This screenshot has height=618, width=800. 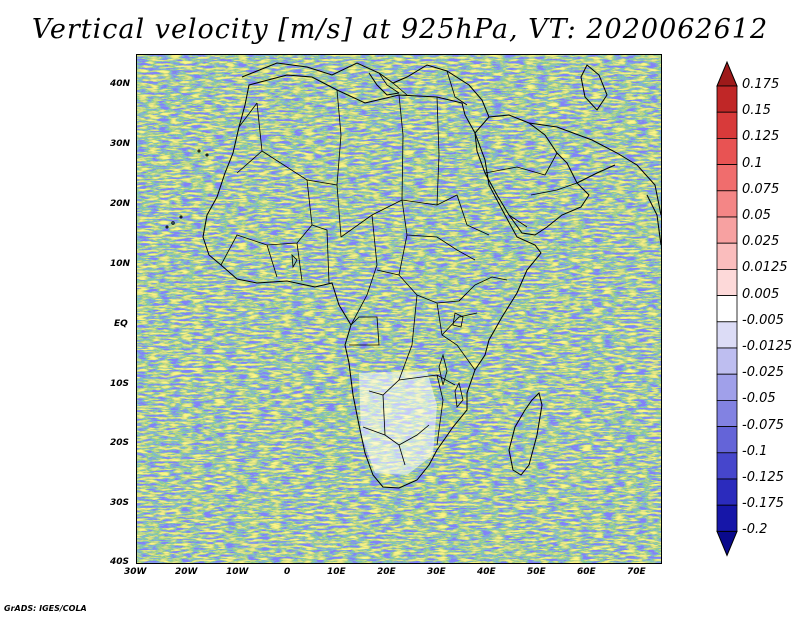 What do you see at coordinates (763, 504) in the screenshot?
I see `colorbar-label: -0.175` at bounding box center [763, 504].